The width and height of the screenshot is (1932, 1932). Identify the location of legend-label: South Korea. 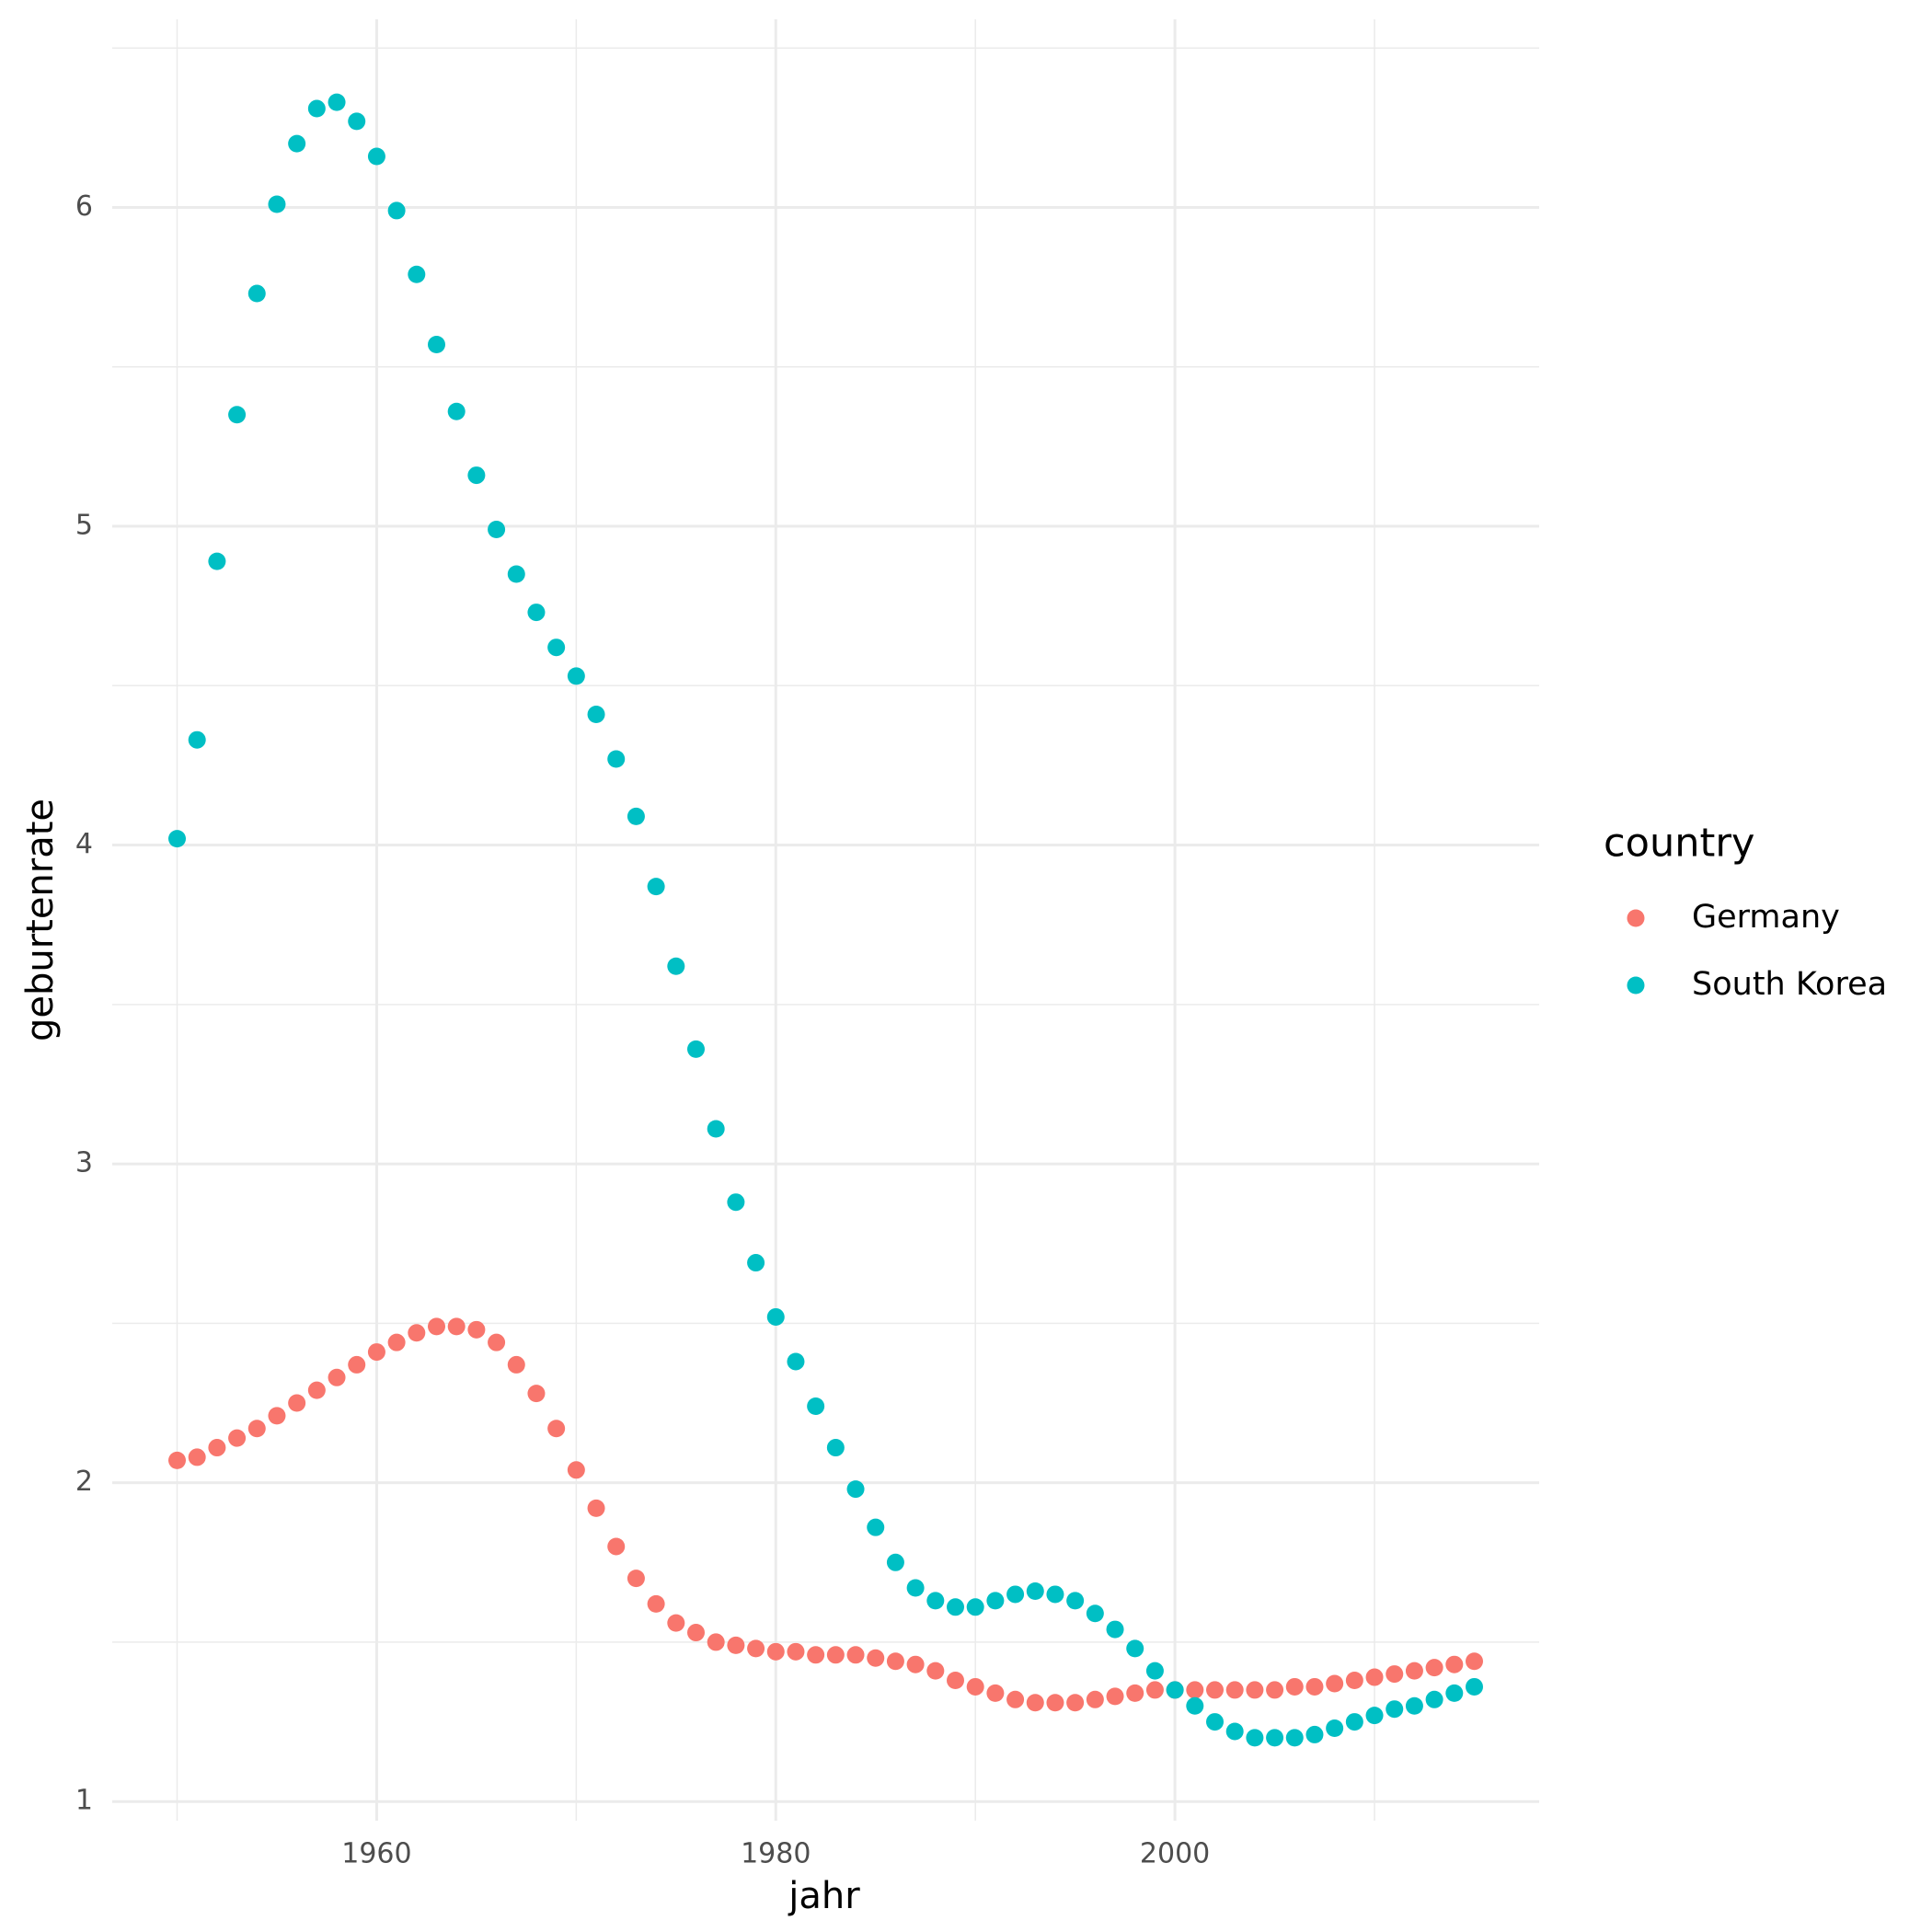
(1789, 984).